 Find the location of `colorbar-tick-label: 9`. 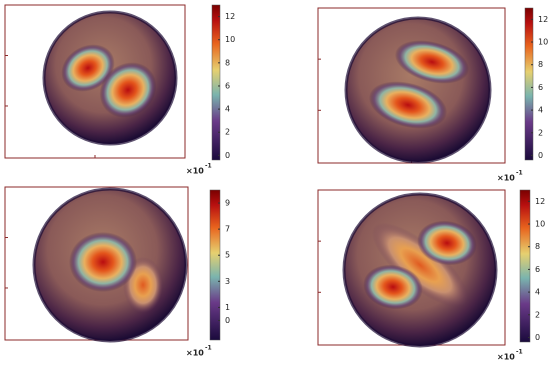

colorbar-tick-label: 9 is located at coordinates (227, 203).